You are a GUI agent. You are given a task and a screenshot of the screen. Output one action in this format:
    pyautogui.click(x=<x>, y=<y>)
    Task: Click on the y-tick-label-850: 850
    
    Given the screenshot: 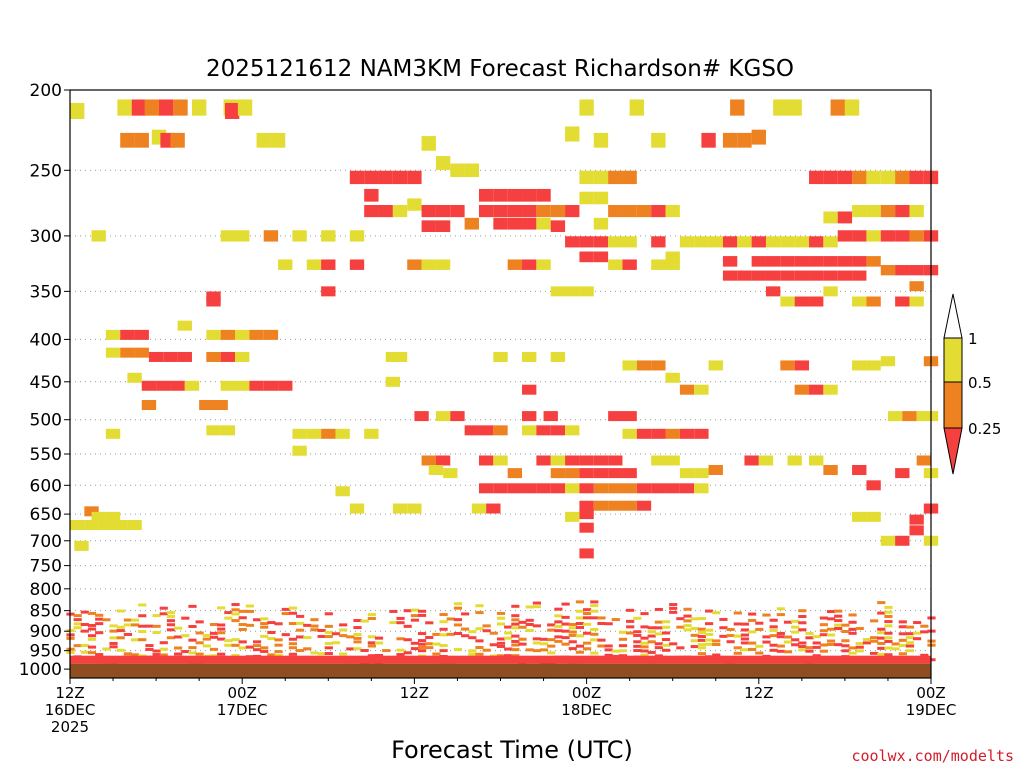 What is the action you would take?
    pyautogui.click(x=46, y=612)
    